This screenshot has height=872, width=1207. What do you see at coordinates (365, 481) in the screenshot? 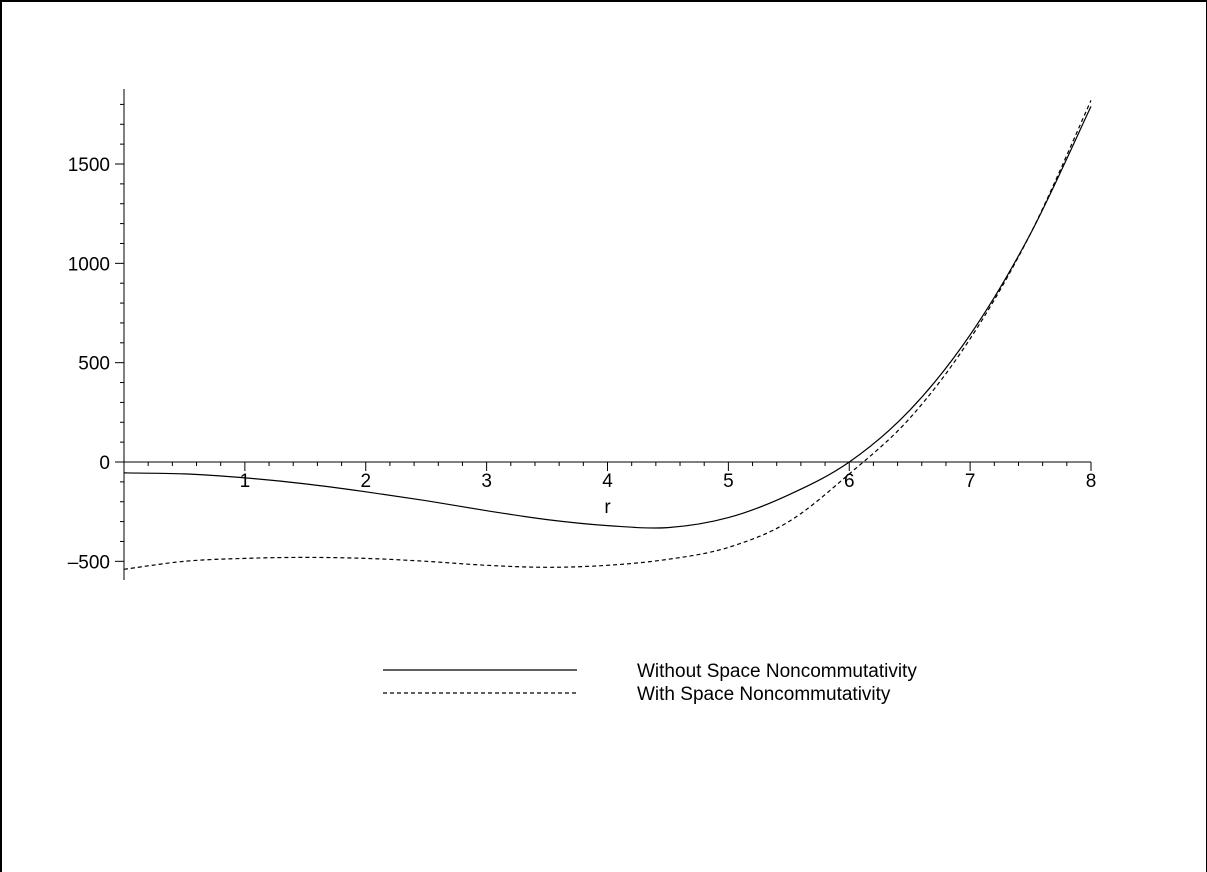
I see `x-tick-label: 2` at bounding box center [365, 481].